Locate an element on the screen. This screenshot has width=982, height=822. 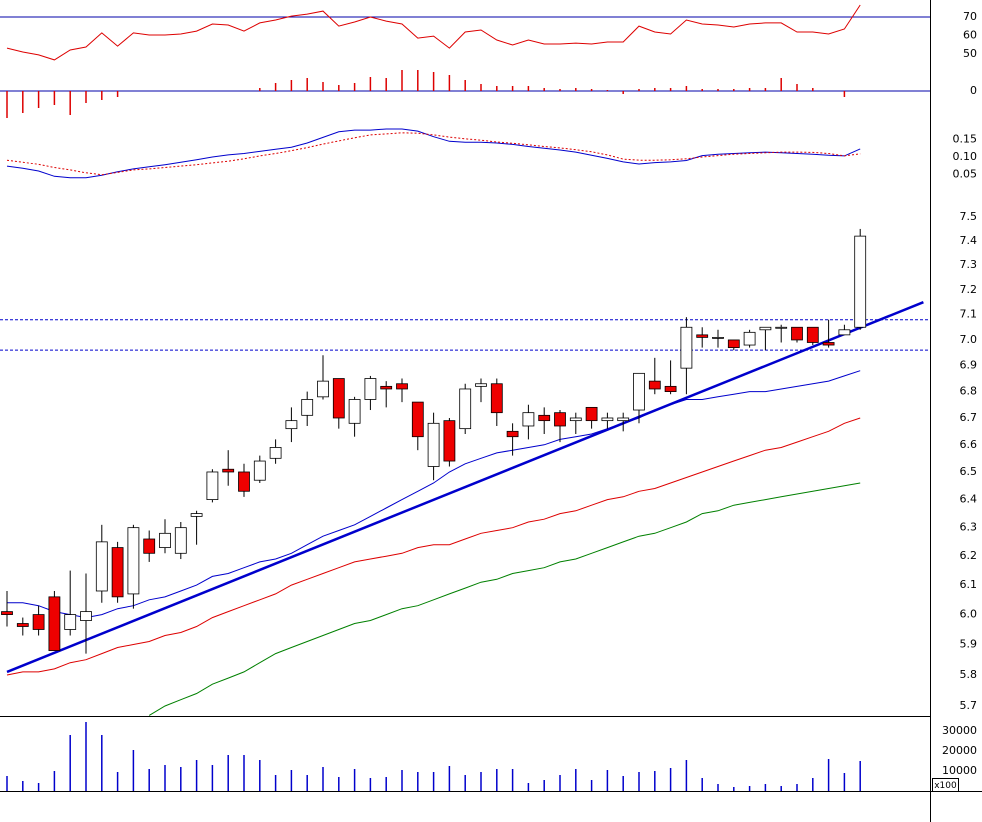
y-tick-label: 6.7 is located at coordinates (969, 417).